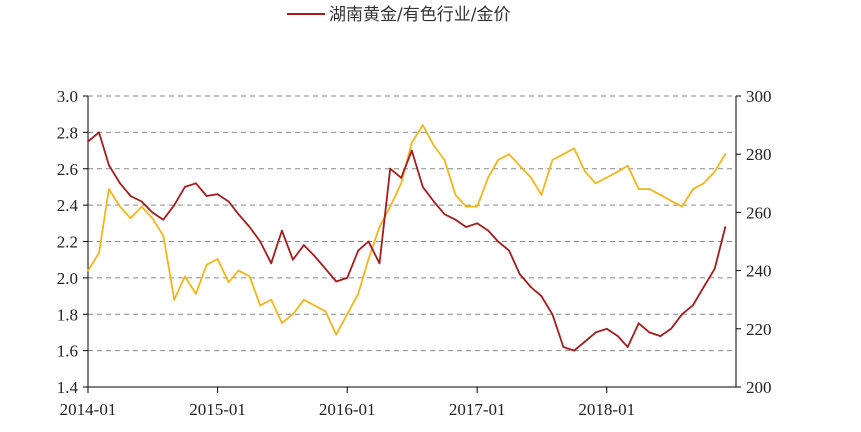 The image size is (861, 432). What do you see at coordinates (67, 132) in the screenshot?
I see `left-tick-label: 2.8` at bounding box center [67, 132].